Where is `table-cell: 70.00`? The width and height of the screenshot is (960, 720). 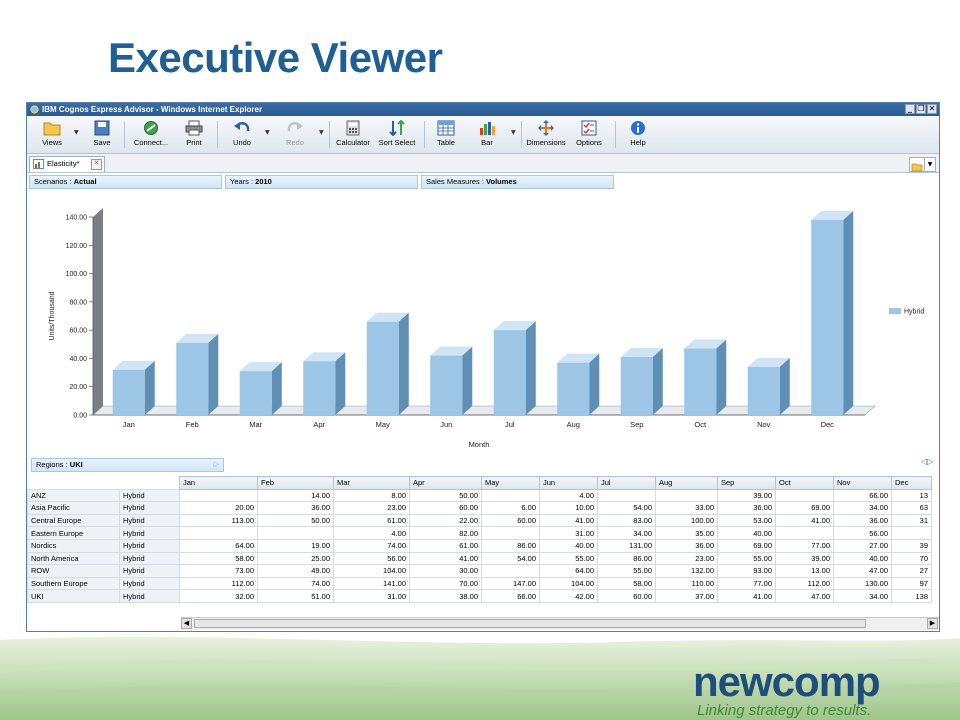 table-cell: 70.00 is located at coordinates (445, 583).